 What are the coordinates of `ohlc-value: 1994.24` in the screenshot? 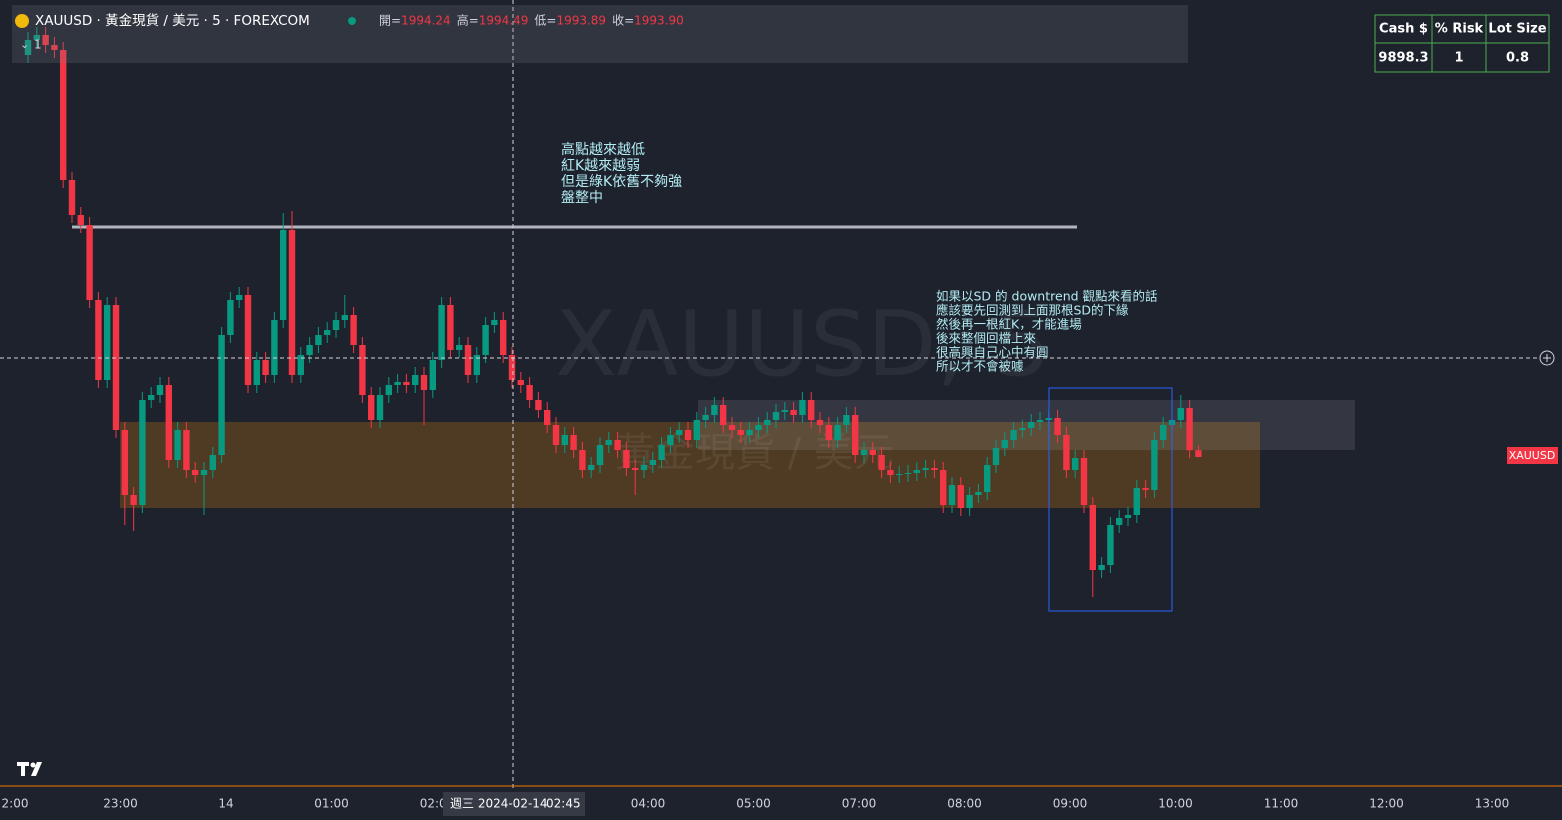 It's located at (426, 21).